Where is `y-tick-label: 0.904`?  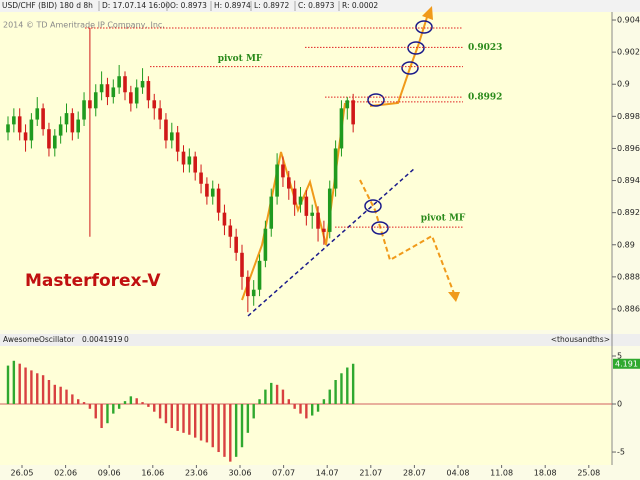
y-tick-label: 0.904 is located at coordinates (628, 20).